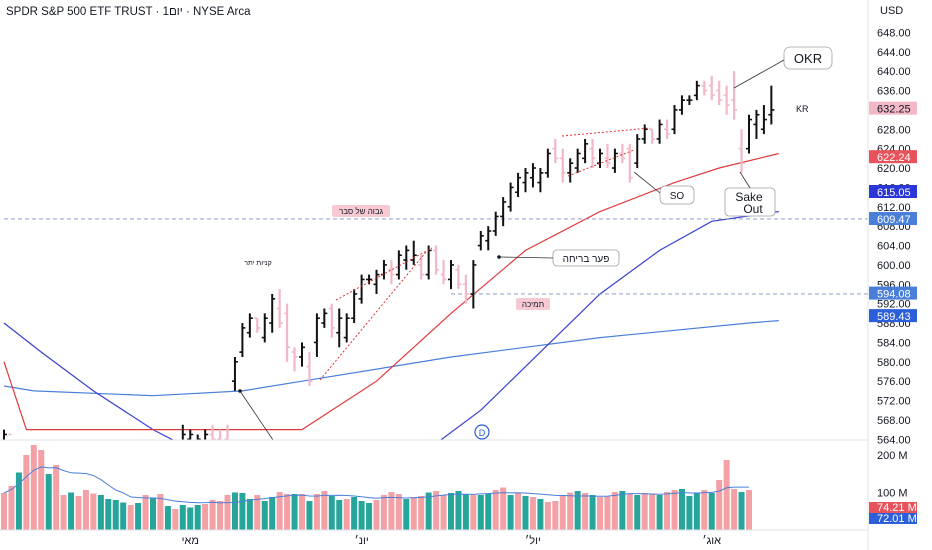  Describe the element at coordinates (894, 421) in the screenshot. I see `price-tick-label: 568.00` at that location.